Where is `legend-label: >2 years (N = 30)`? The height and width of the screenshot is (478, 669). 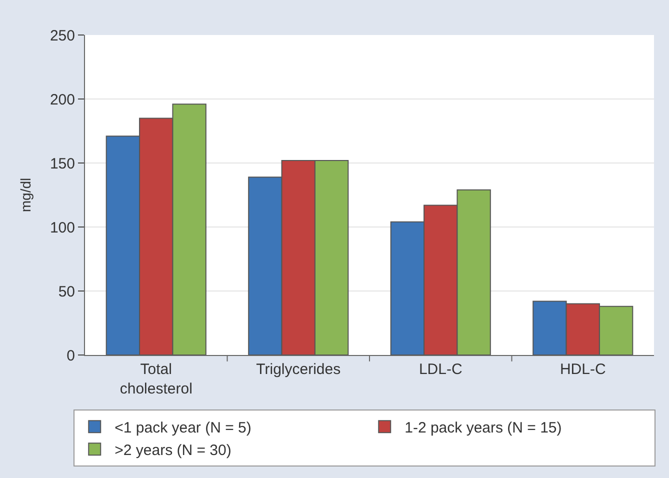
legend-label: >2 years (N = 30) is located at coordinates (173, 450).